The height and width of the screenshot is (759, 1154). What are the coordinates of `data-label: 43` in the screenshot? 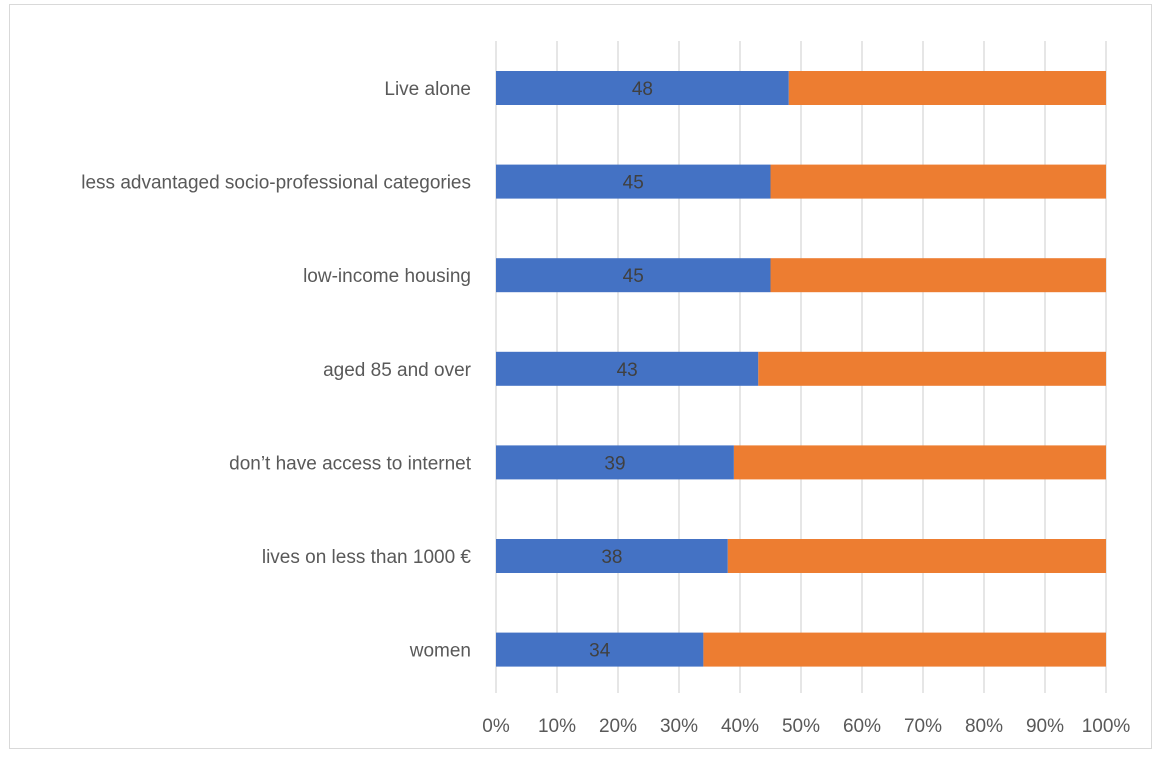 It's located at (627, 370).